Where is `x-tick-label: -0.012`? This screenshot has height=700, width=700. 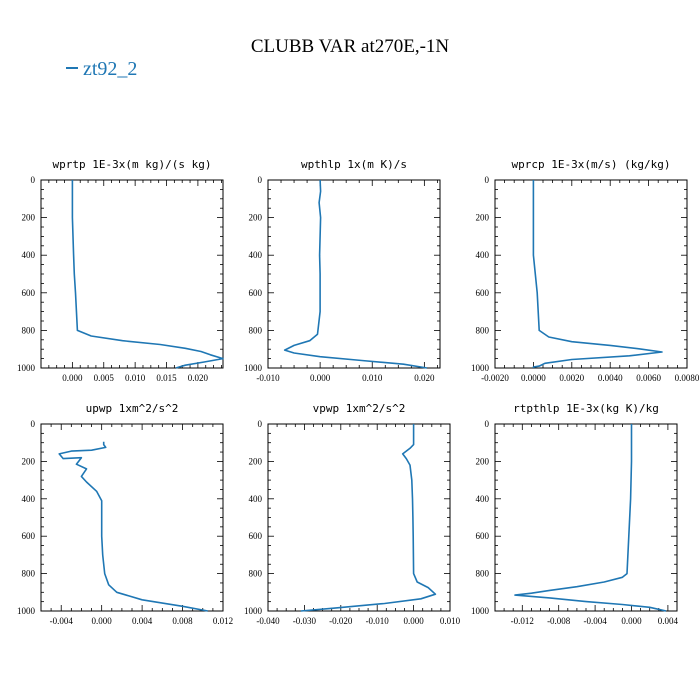
x-tick-label: -0.012 is located at coordinates (522, 621).